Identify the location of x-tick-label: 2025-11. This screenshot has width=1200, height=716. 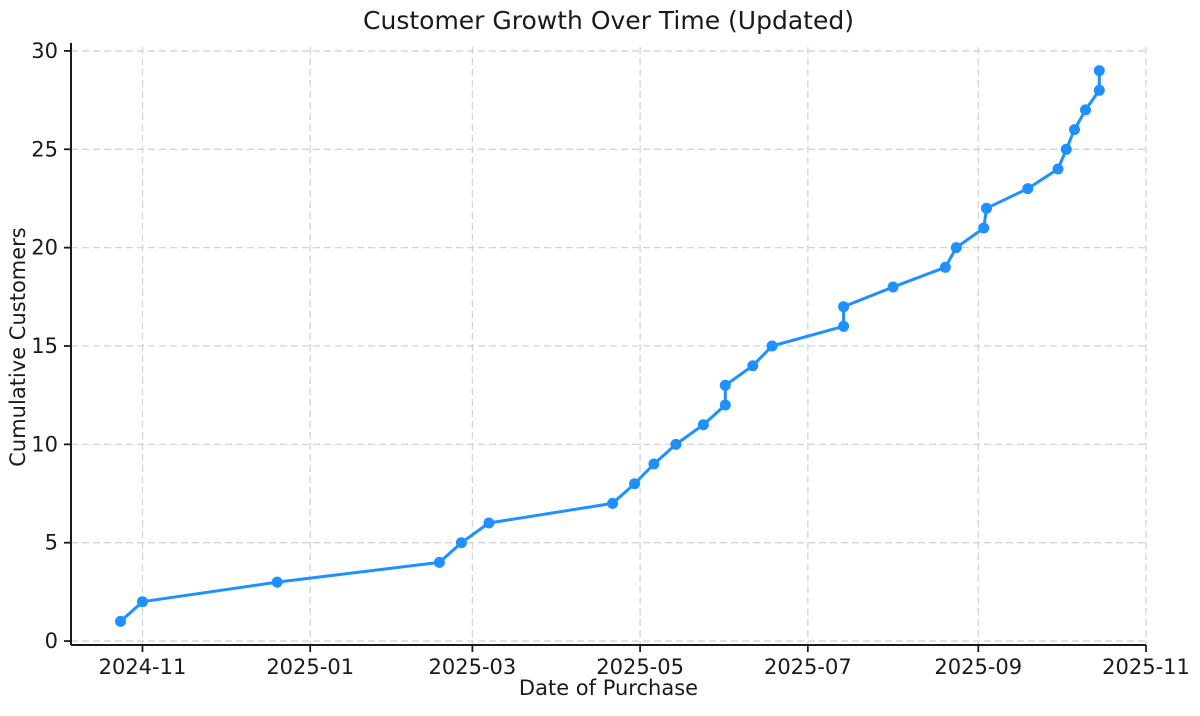
(1146, 667).